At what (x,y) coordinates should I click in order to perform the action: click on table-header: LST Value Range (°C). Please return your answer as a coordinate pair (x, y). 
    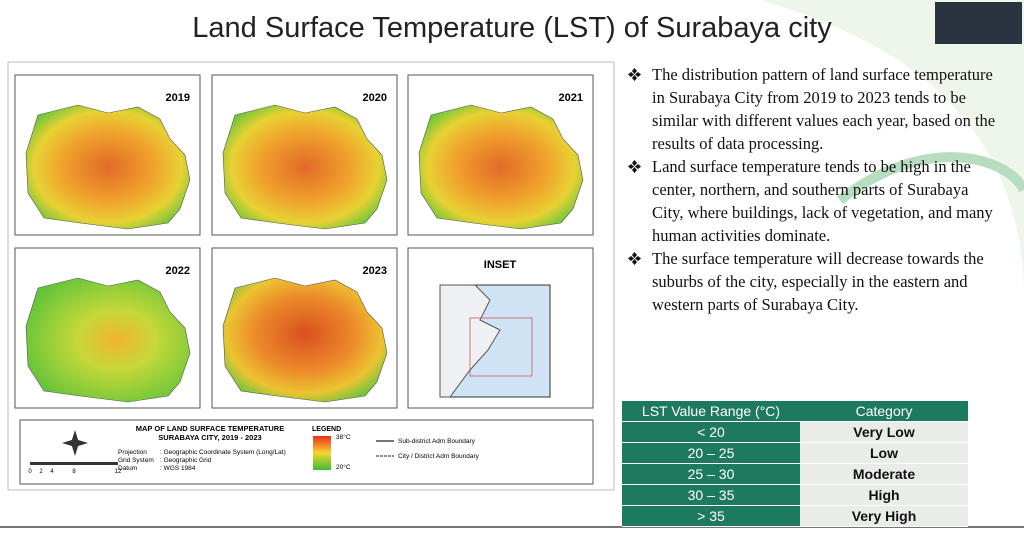
    Looking at the image, I should click on (711, 411).